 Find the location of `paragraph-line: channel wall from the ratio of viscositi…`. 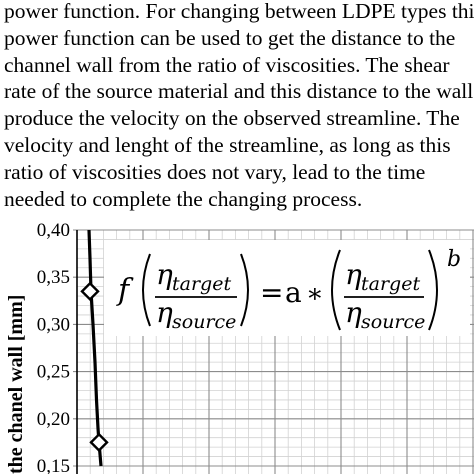

paragraph-line: channel wall from the ratio of viscositi… is located at coordinates (227, 64).